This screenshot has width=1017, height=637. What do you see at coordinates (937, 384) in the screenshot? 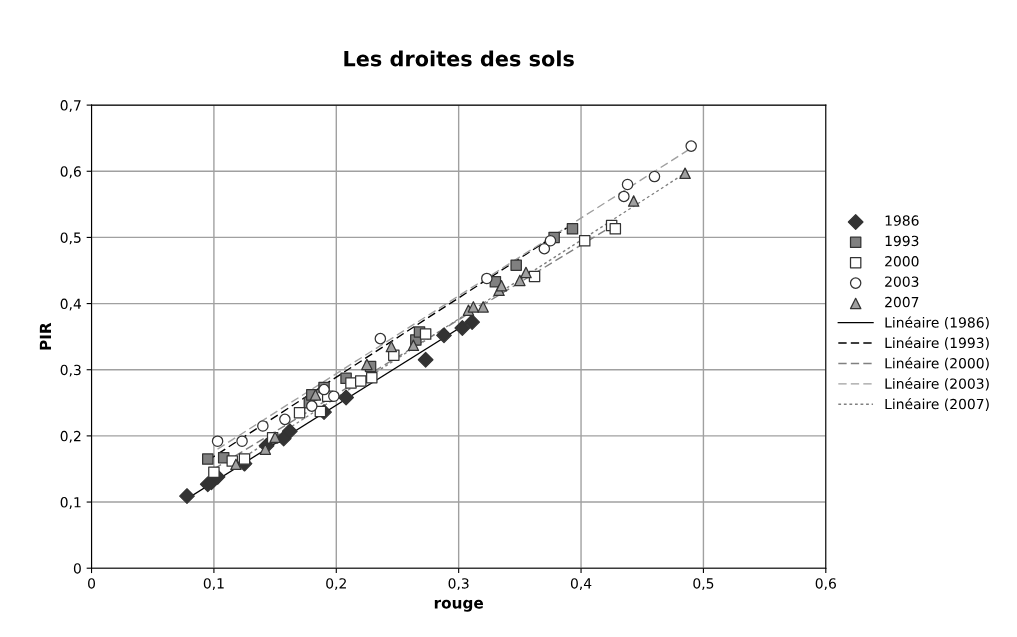
I see `legend-label: Linéaire (2003)` at bounding box center [937, 384].